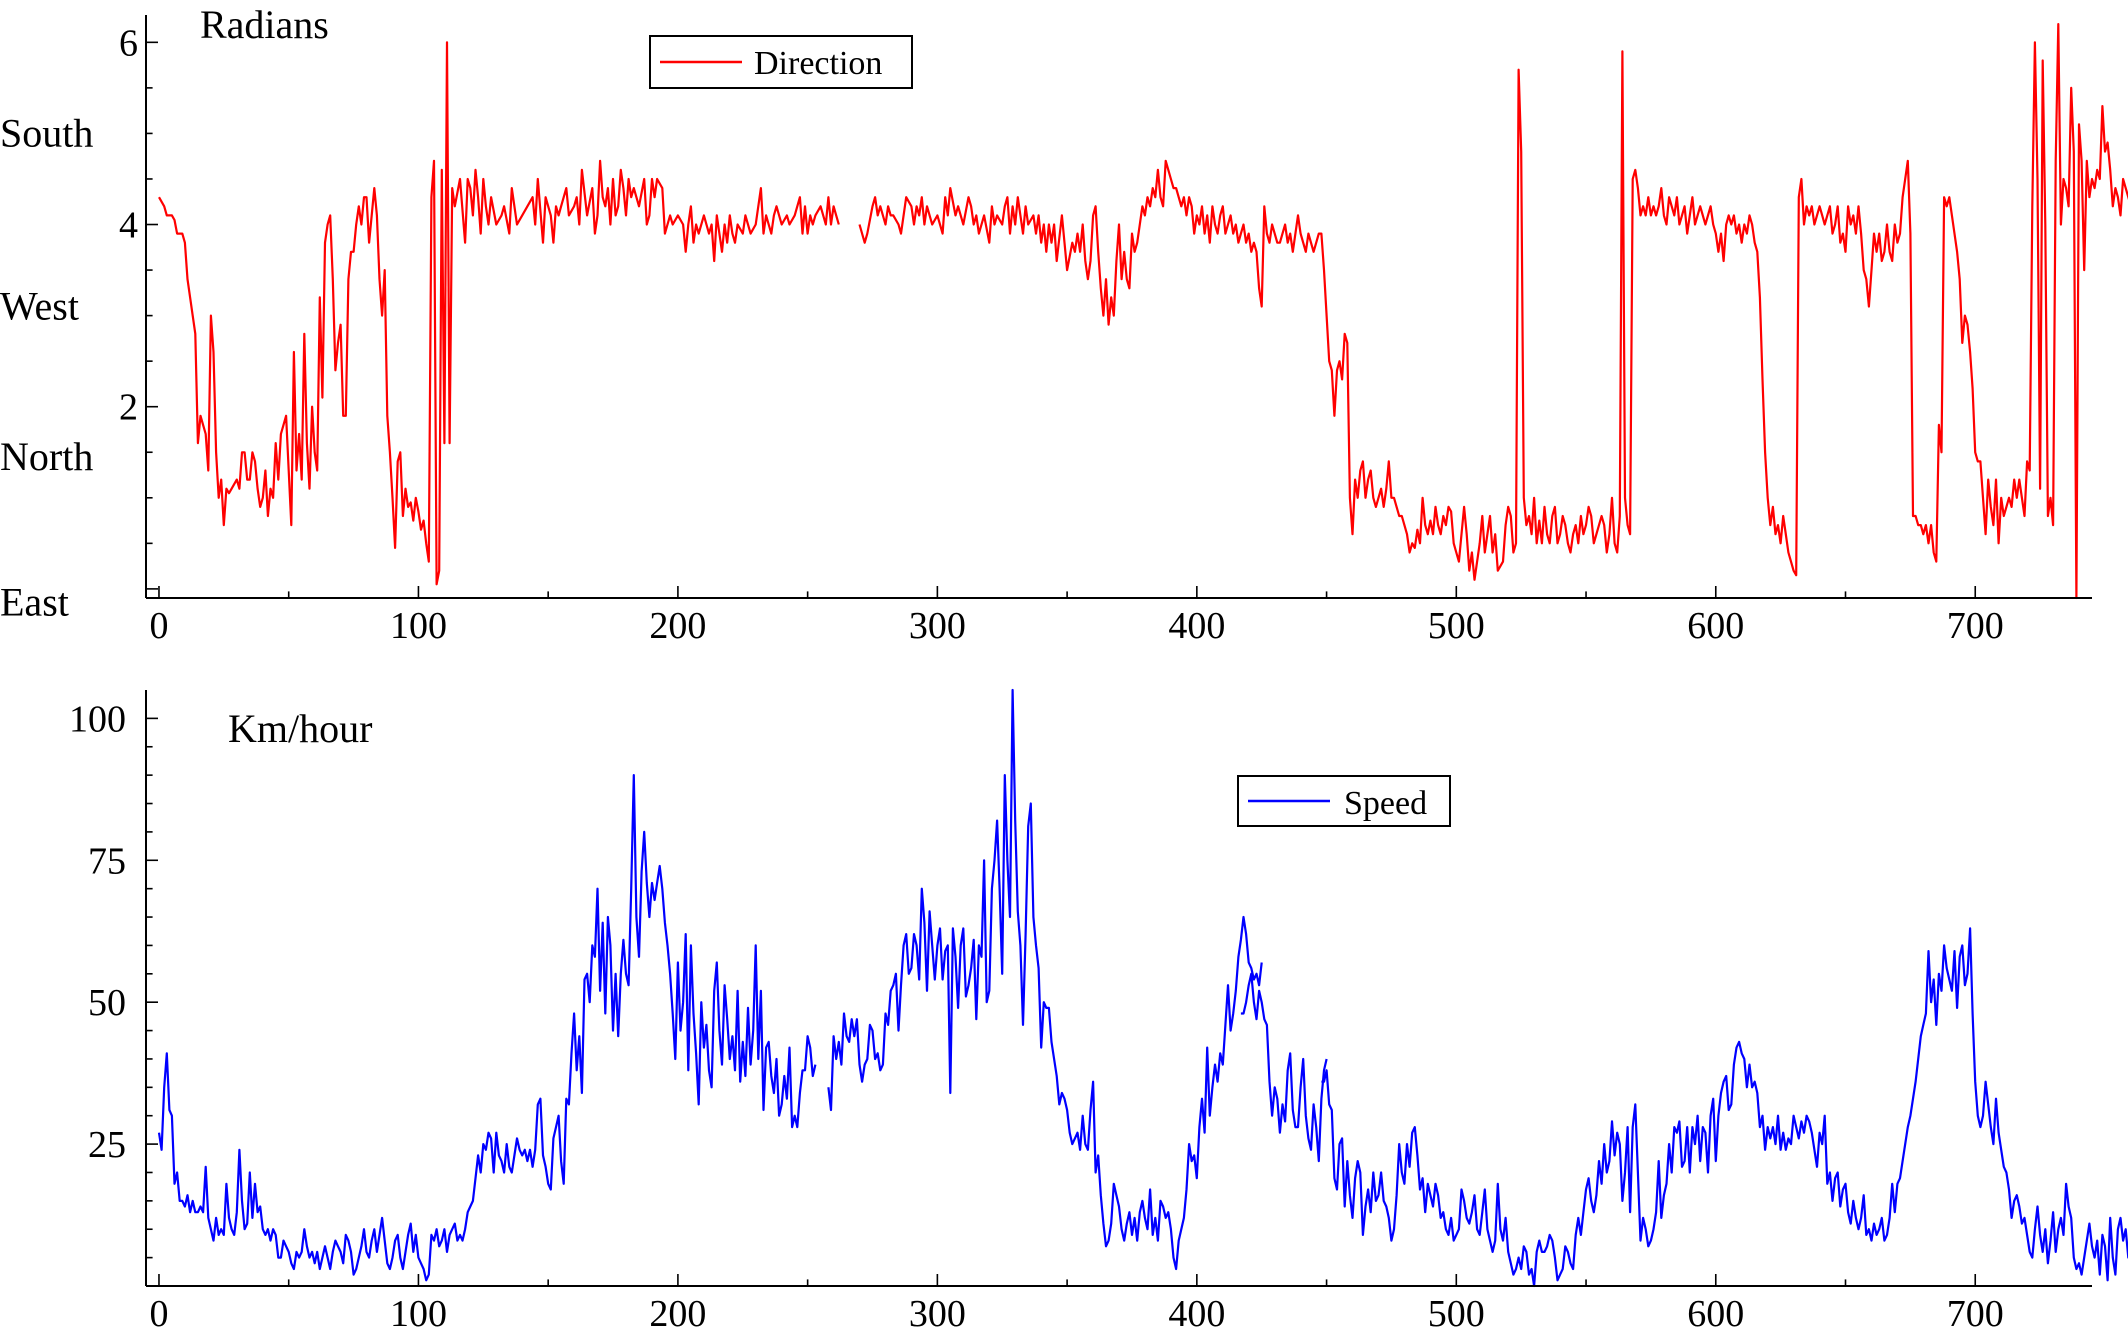 This screenshot has height=1330, width=2128. Describe the element at coordinates (937, 1311) in the screenshot. I see `speed-x-tick-label: 300` at that location.